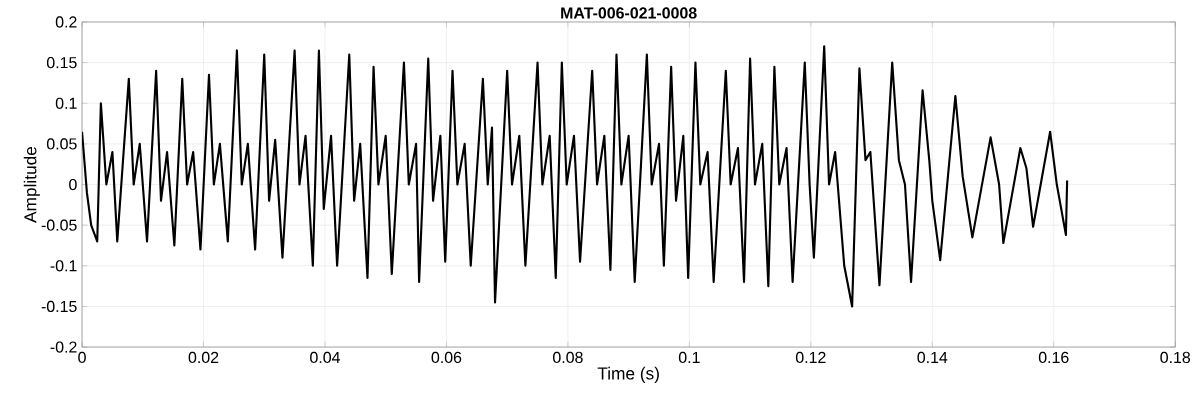 Image resolution: width=1193 pixels, height=404 pixels. Describe the element at coordinates (73, 184) in the screenshot. I see `y-tick-label: 0` at that location.